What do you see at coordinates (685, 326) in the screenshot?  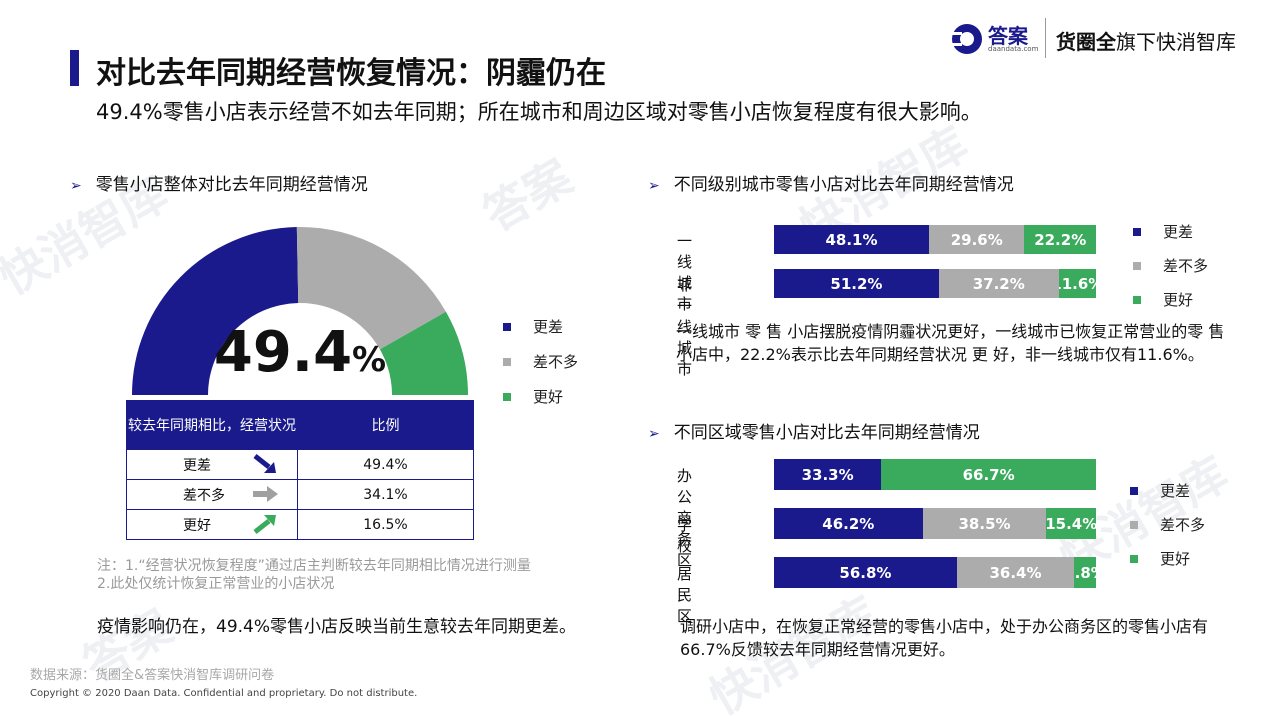 I see `bar-category-label: 非一线城市` at bounding box center [685, 326].